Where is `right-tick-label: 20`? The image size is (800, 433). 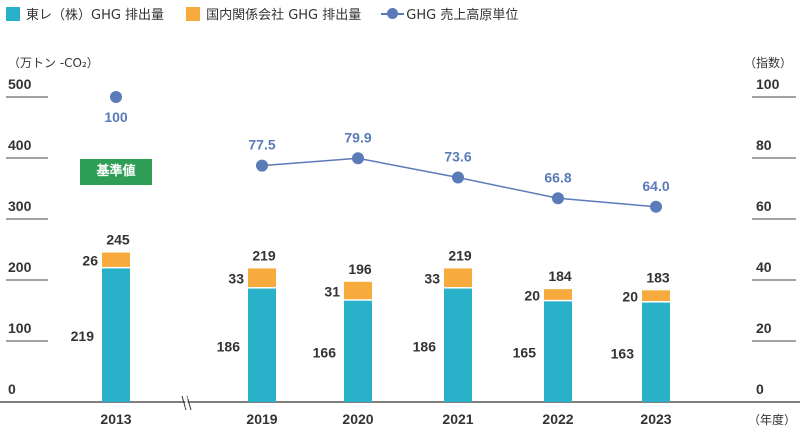 right-tick-label: 20 is located at coordinates (764, 328).